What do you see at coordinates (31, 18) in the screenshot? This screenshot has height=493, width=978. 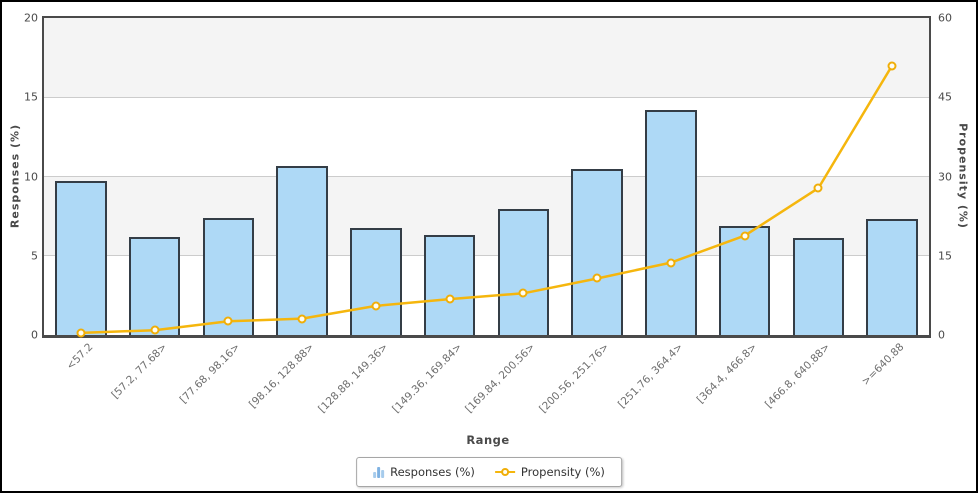 I see `y-axis-tick-left: 20` at bounding box center [31, 18].